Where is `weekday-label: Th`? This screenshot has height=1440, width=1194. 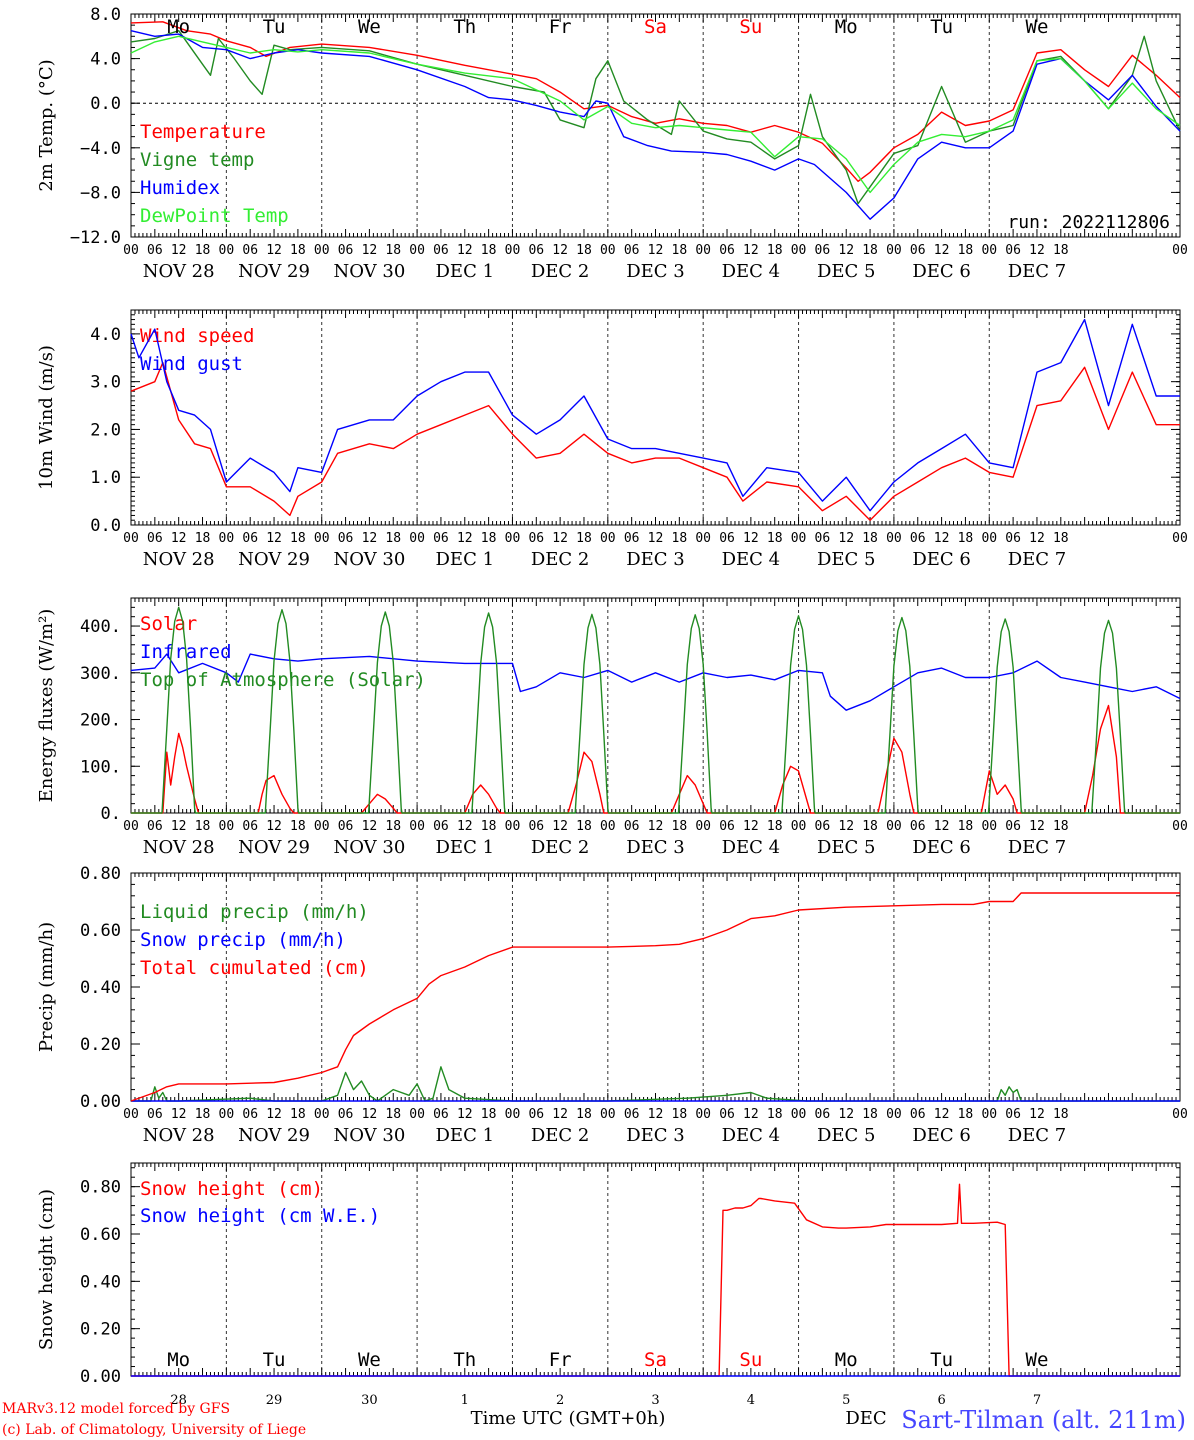
weekday-label: Th is located at coordinates (464, 1360).